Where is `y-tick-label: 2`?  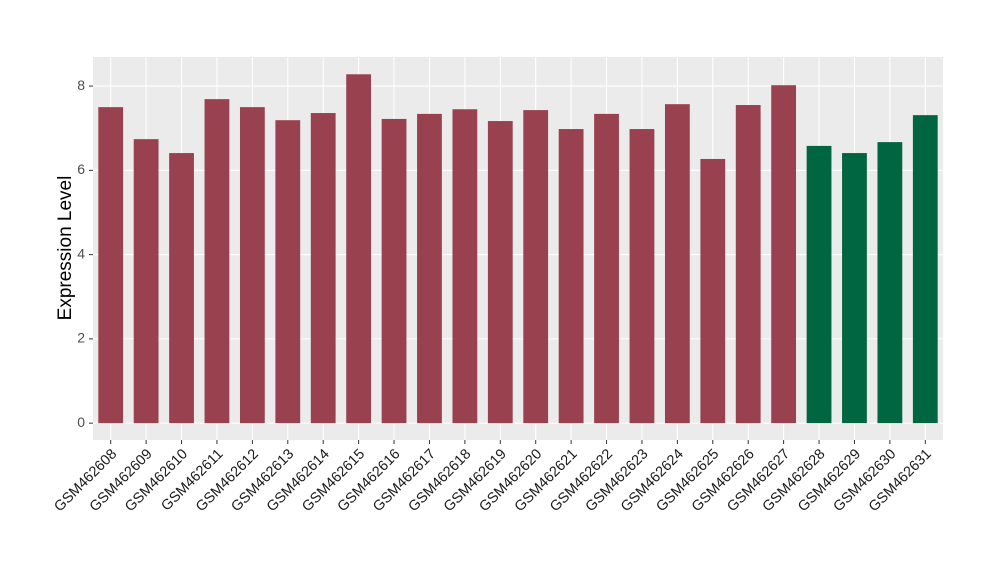 y-tick-label: 2 is located at coordinates (81, 338).